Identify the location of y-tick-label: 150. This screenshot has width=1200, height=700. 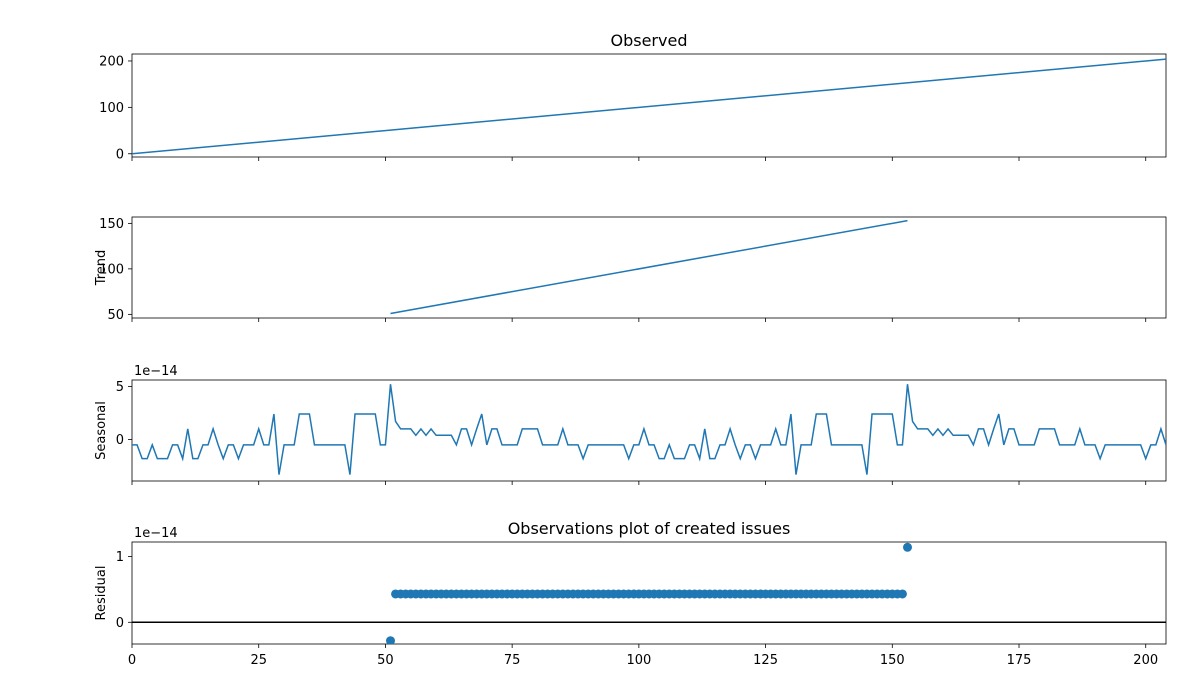
(111, 224).